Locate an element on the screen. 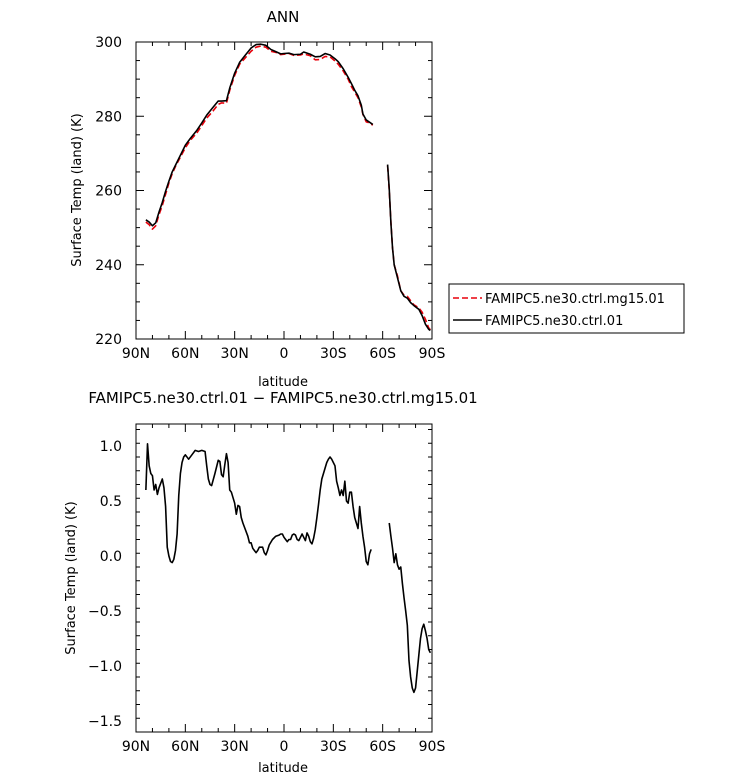  legend-label-mg15: FAMIPC5.ne30.ctrl.mg15.01 is located at coordinates (575, 299).